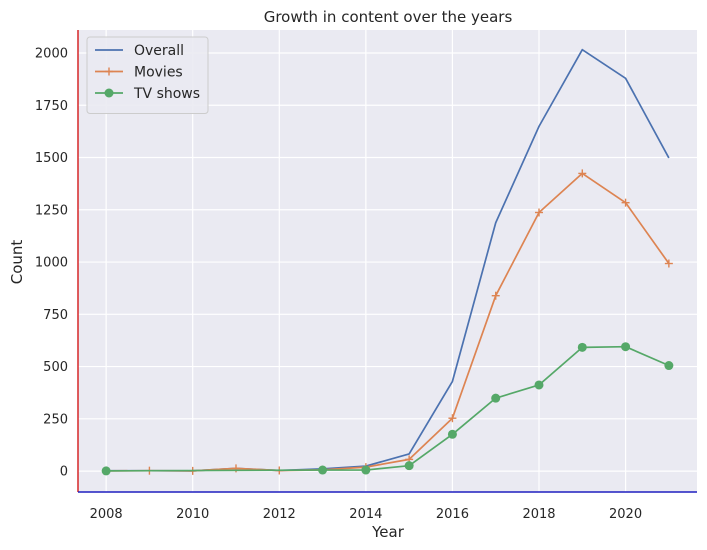 The image size is (707, 550). What do you see at coordinates (17, 262) in the screenshot?
I see `y-axis-label: Count` at bounding box center [17, 262].